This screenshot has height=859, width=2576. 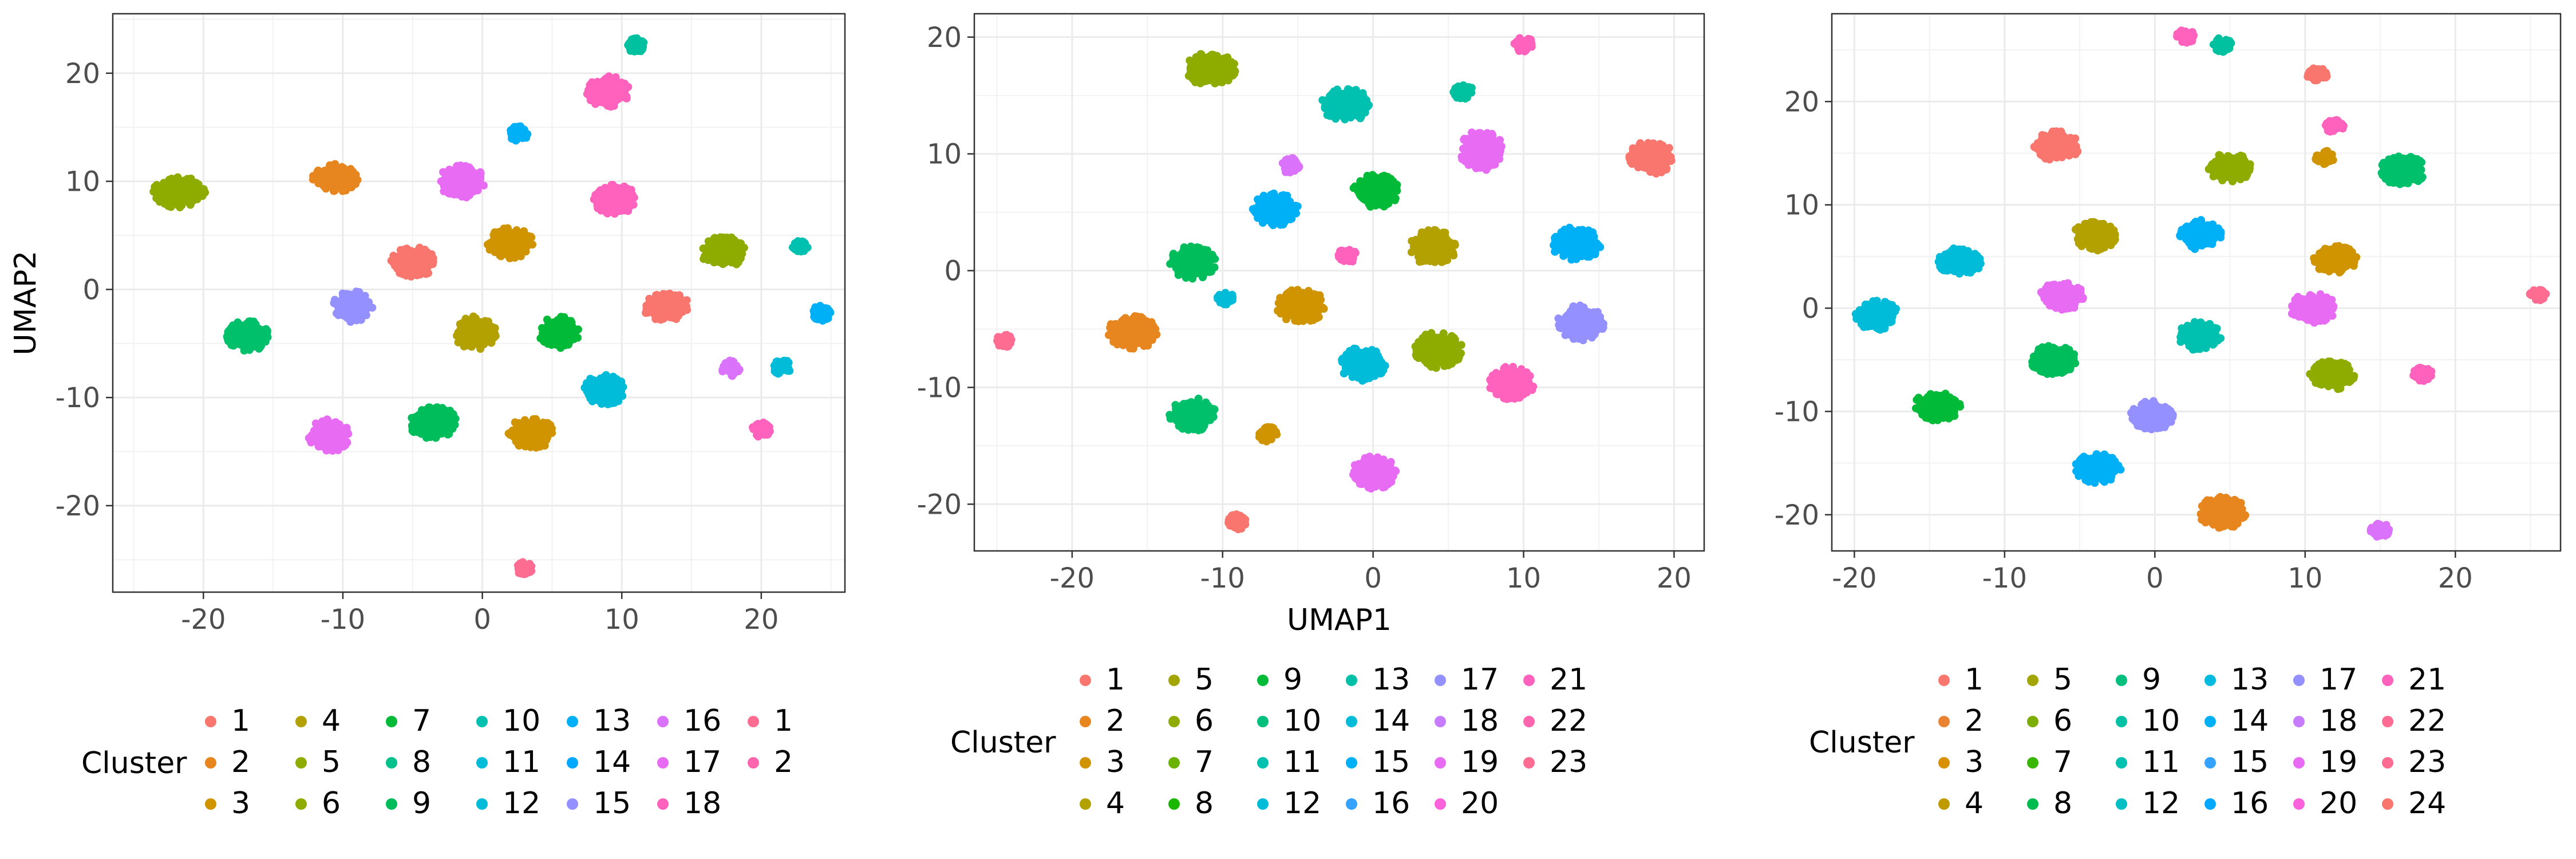 I want to click on legend-item: 7, so click(x=1191, y=762).